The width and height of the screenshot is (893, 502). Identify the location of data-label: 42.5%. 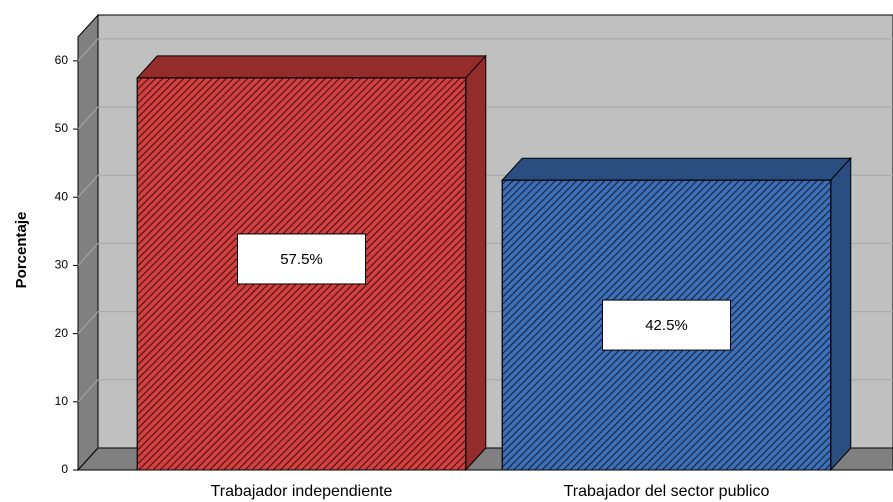
(666, 325).